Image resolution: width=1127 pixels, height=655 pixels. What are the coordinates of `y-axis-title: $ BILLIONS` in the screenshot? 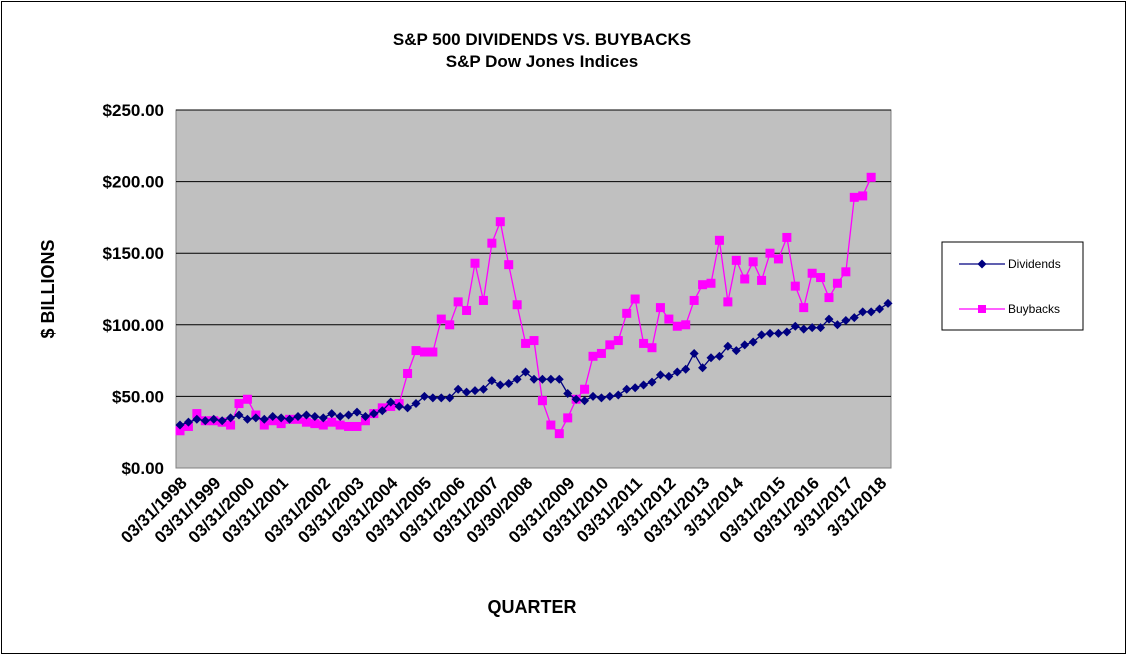 It's located at (48, 288).